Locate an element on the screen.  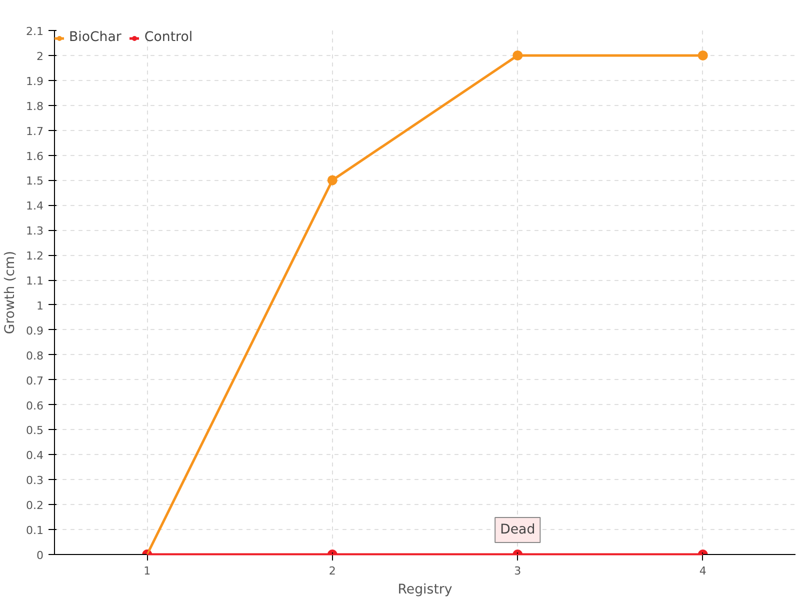
legend-label: Control is located at coordinates (168, 37).